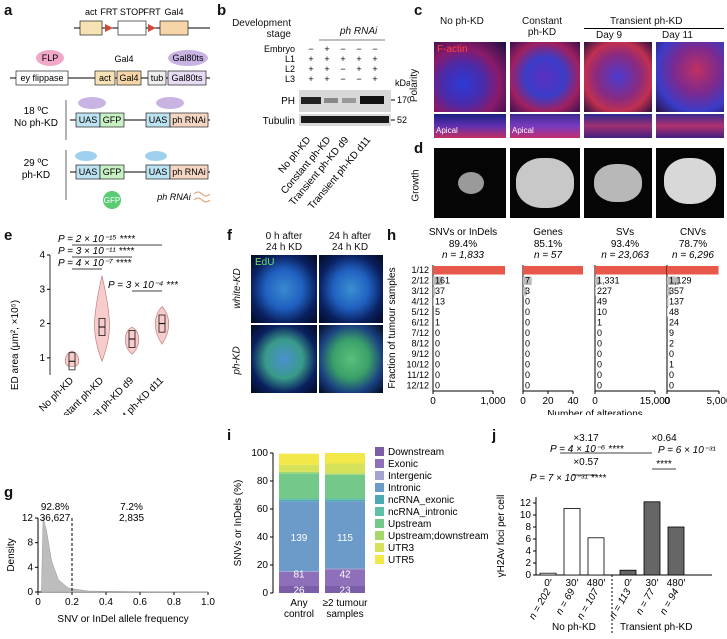  What do you see at coordinates (132, 12) in the screenshot?
I see `construct-stop: STOP` at bounding box center [132, 12].